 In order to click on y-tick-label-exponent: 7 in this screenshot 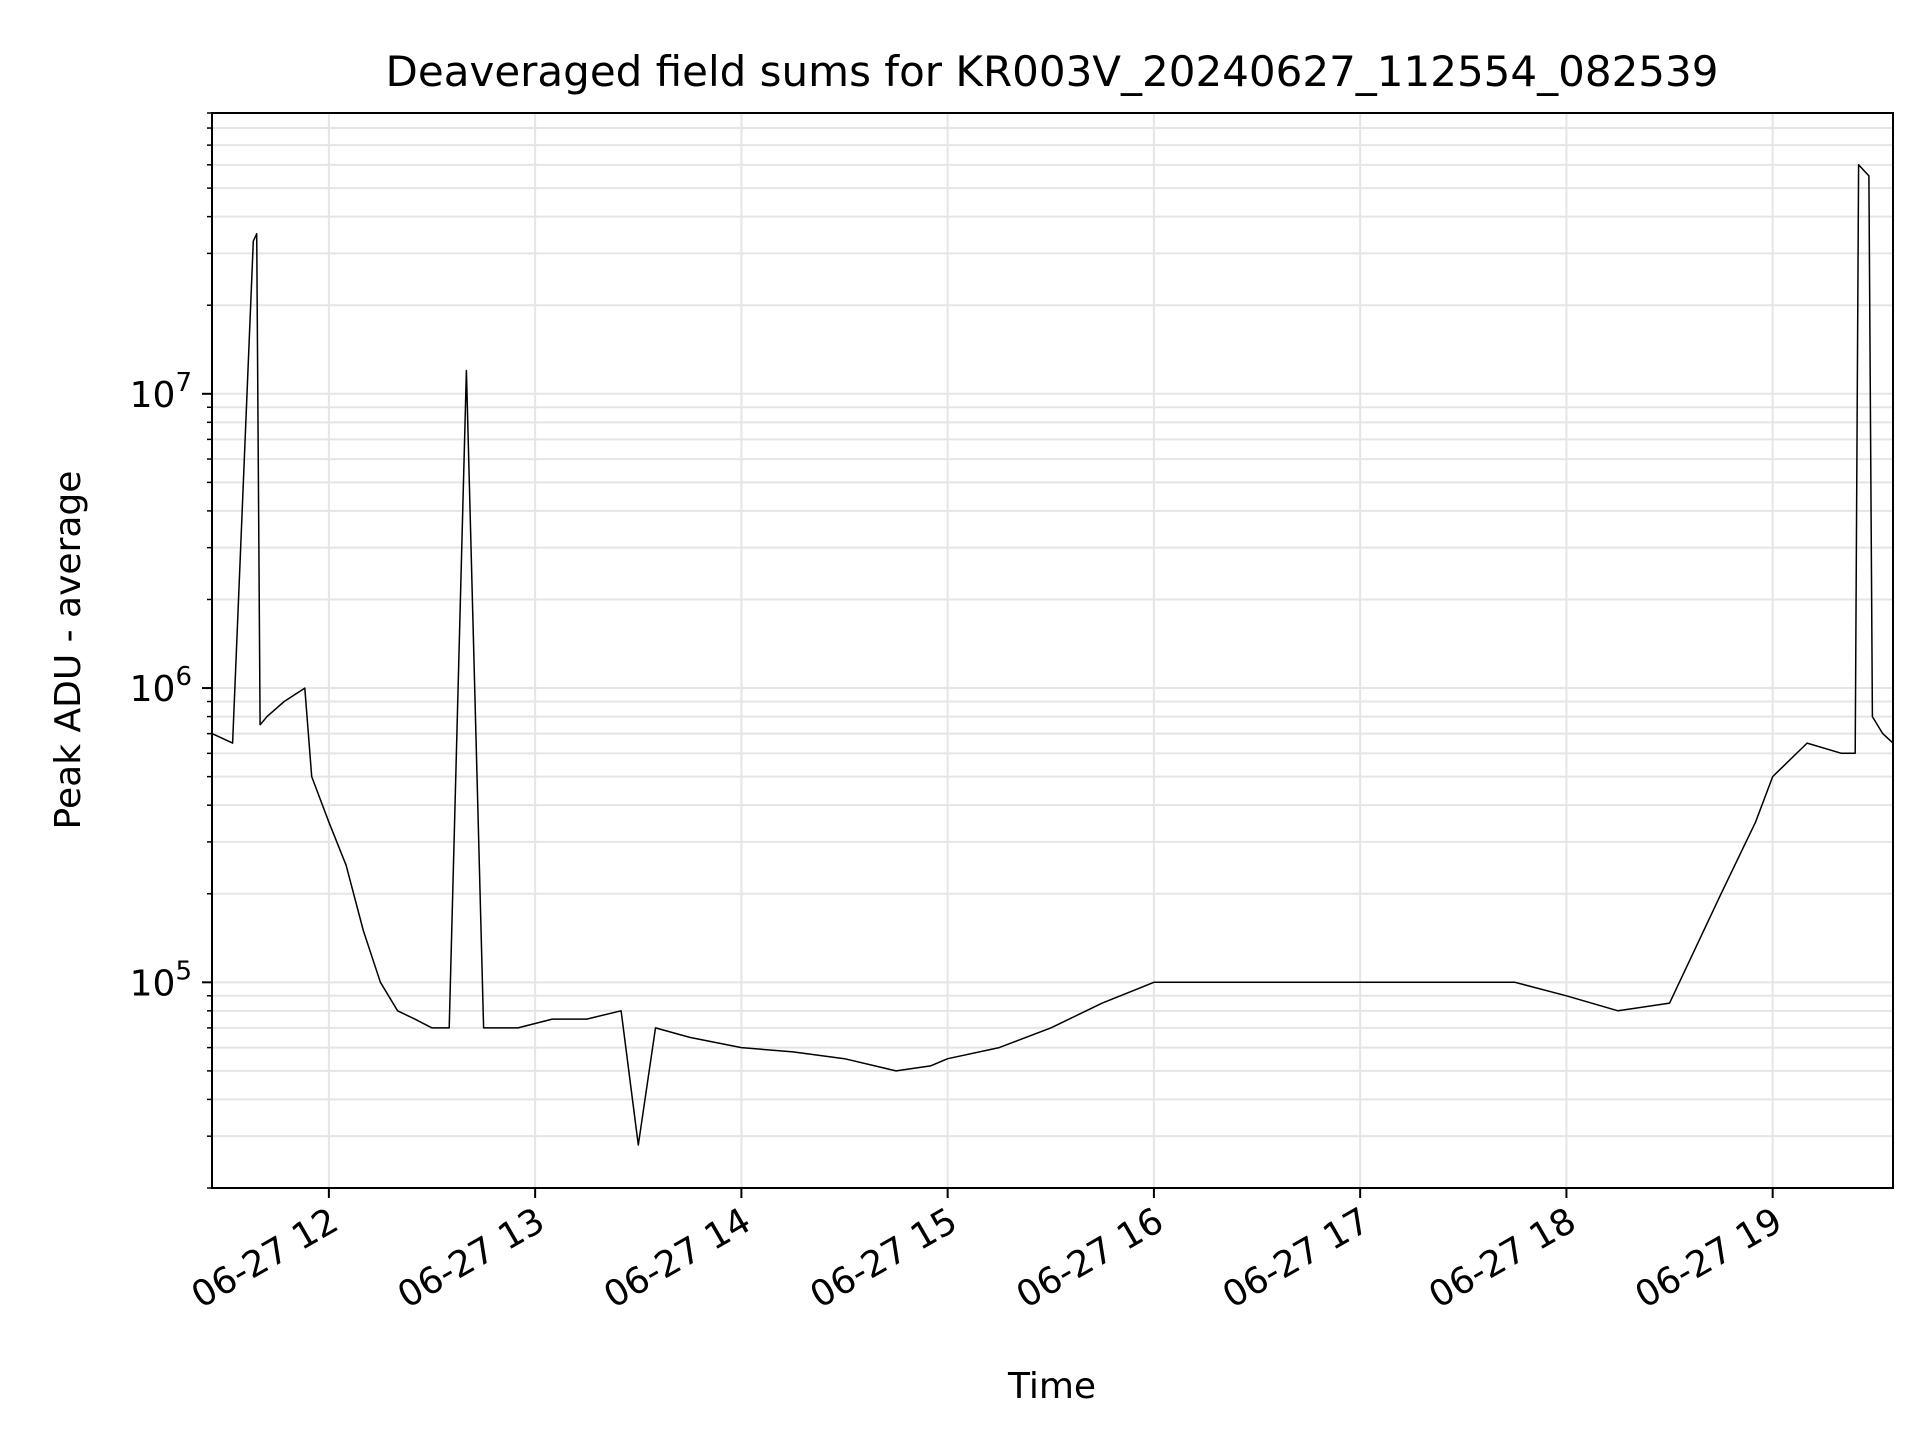, I will do `click(183, 383)`.